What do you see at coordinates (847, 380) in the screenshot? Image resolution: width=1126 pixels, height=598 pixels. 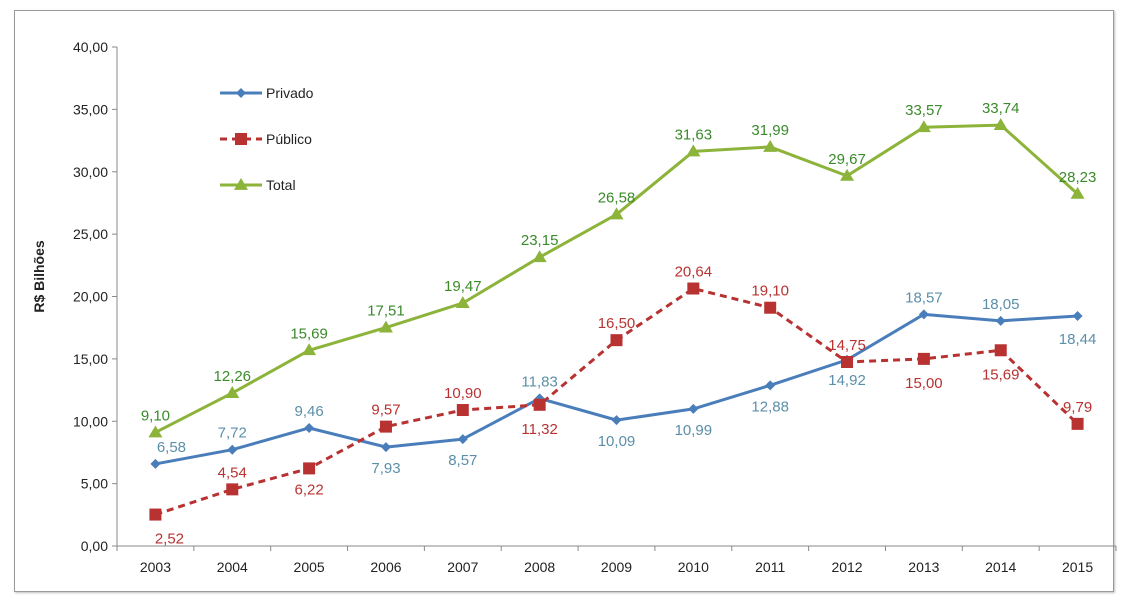 I see `privado-data-label: 14,92` at bounding box center [847, 380].